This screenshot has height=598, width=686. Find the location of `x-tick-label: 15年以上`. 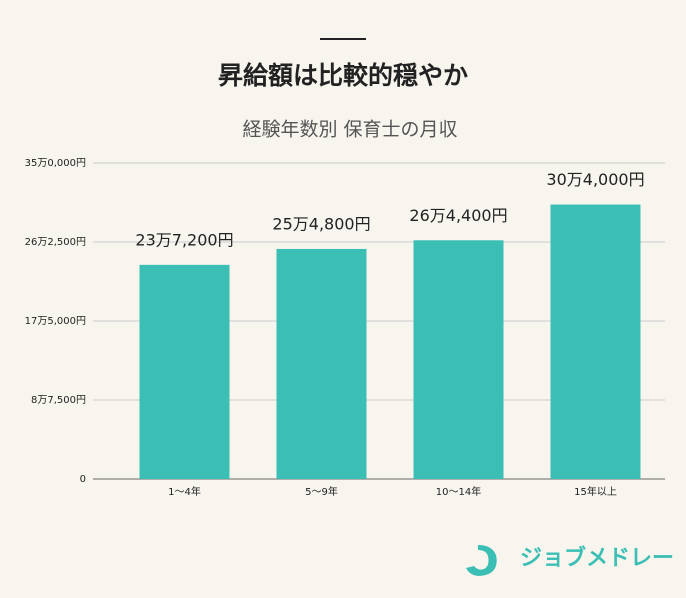

x-tick-label: 15年以上 is located at coordinates (595, 491).